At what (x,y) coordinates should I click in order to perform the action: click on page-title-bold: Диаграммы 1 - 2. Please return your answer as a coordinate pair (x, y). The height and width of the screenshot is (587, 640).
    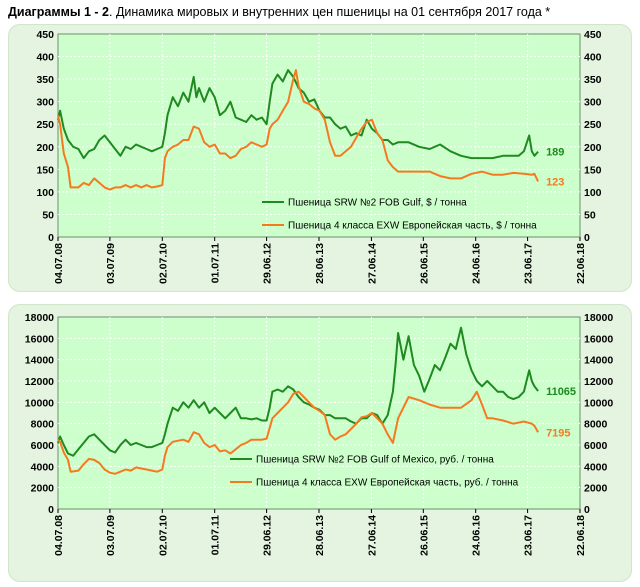
    Looking at the image, I should click on (58, 12).